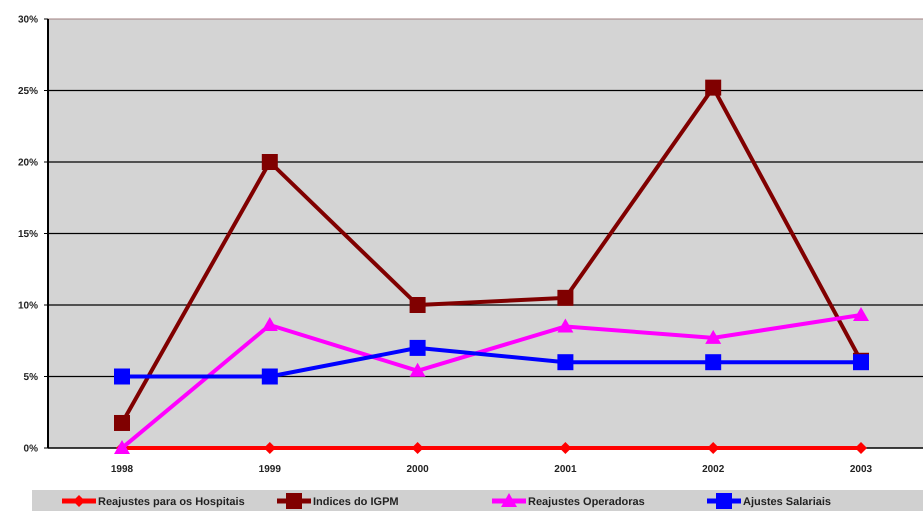  What do you see at coordinates (356, 502) in the screenshot?
I see `legend-label: Indices do IGPM` at bounding box center [356, 502].